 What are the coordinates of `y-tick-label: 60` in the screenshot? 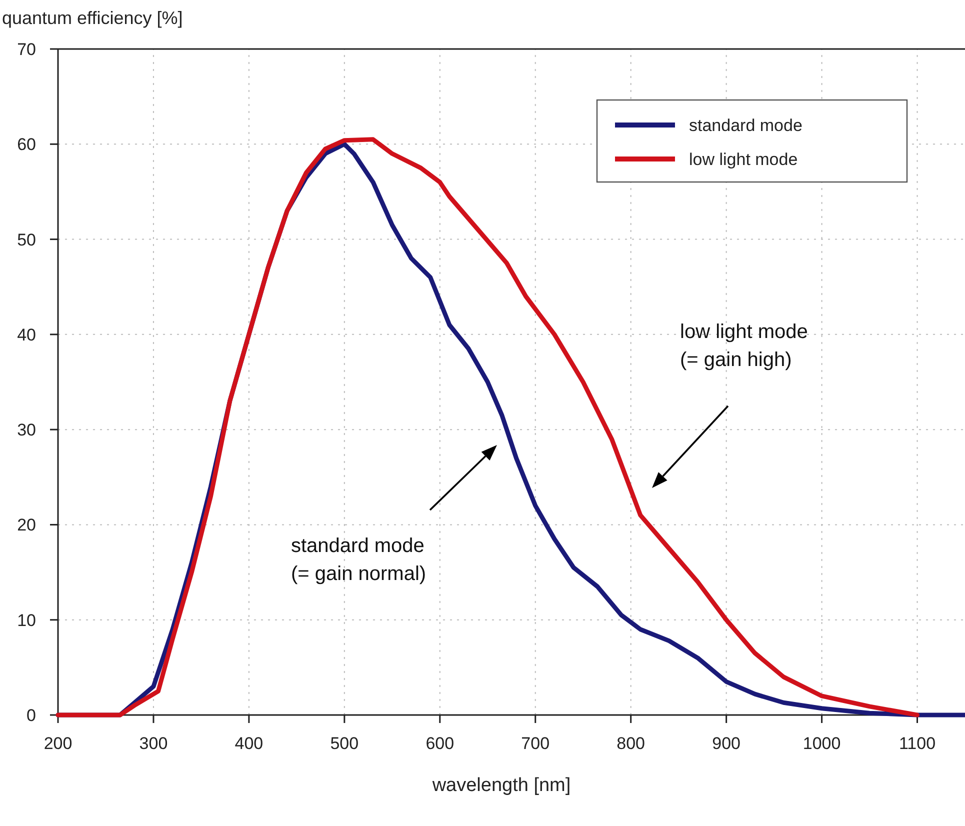 It's located at (26, 144).